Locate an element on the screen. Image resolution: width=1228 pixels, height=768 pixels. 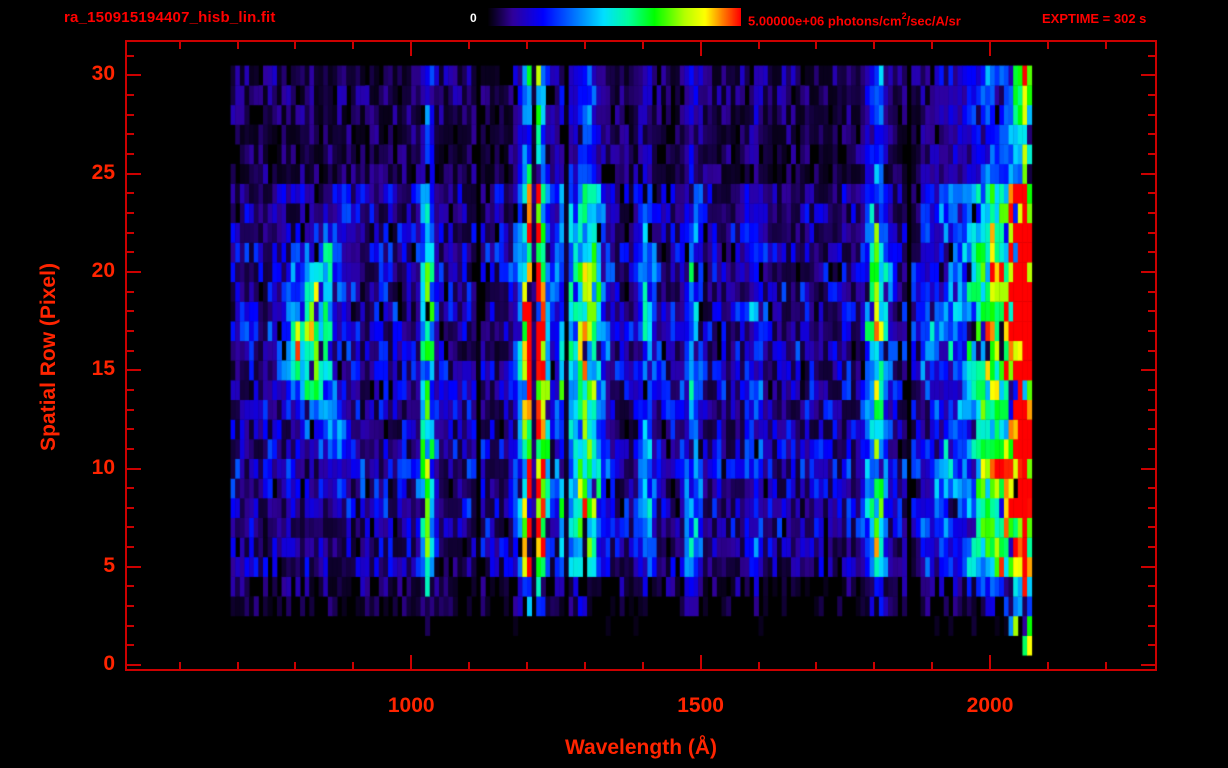
y-axis-title: Spatial Row (Pixel) is located at coordinates (48, 357).